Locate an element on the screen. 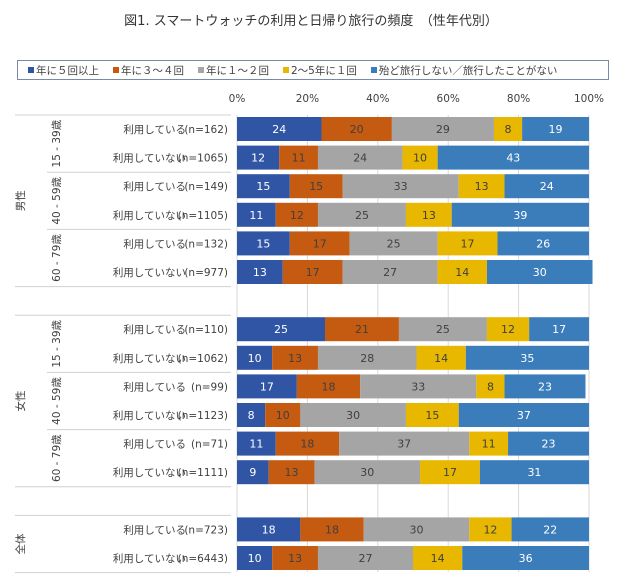 The image size is (622, 586). data-label: 35 is located at coordinates (527, 358).